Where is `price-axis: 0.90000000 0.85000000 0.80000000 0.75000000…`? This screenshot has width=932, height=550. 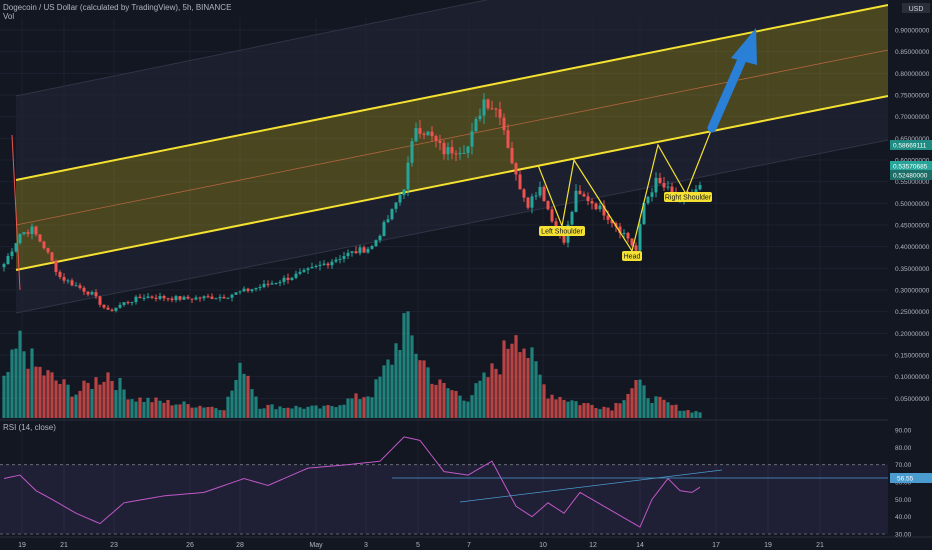 price-axis: 0.90000000 0.85000000 0.80000000 0.75000000… is located at coordinates (910, 275).